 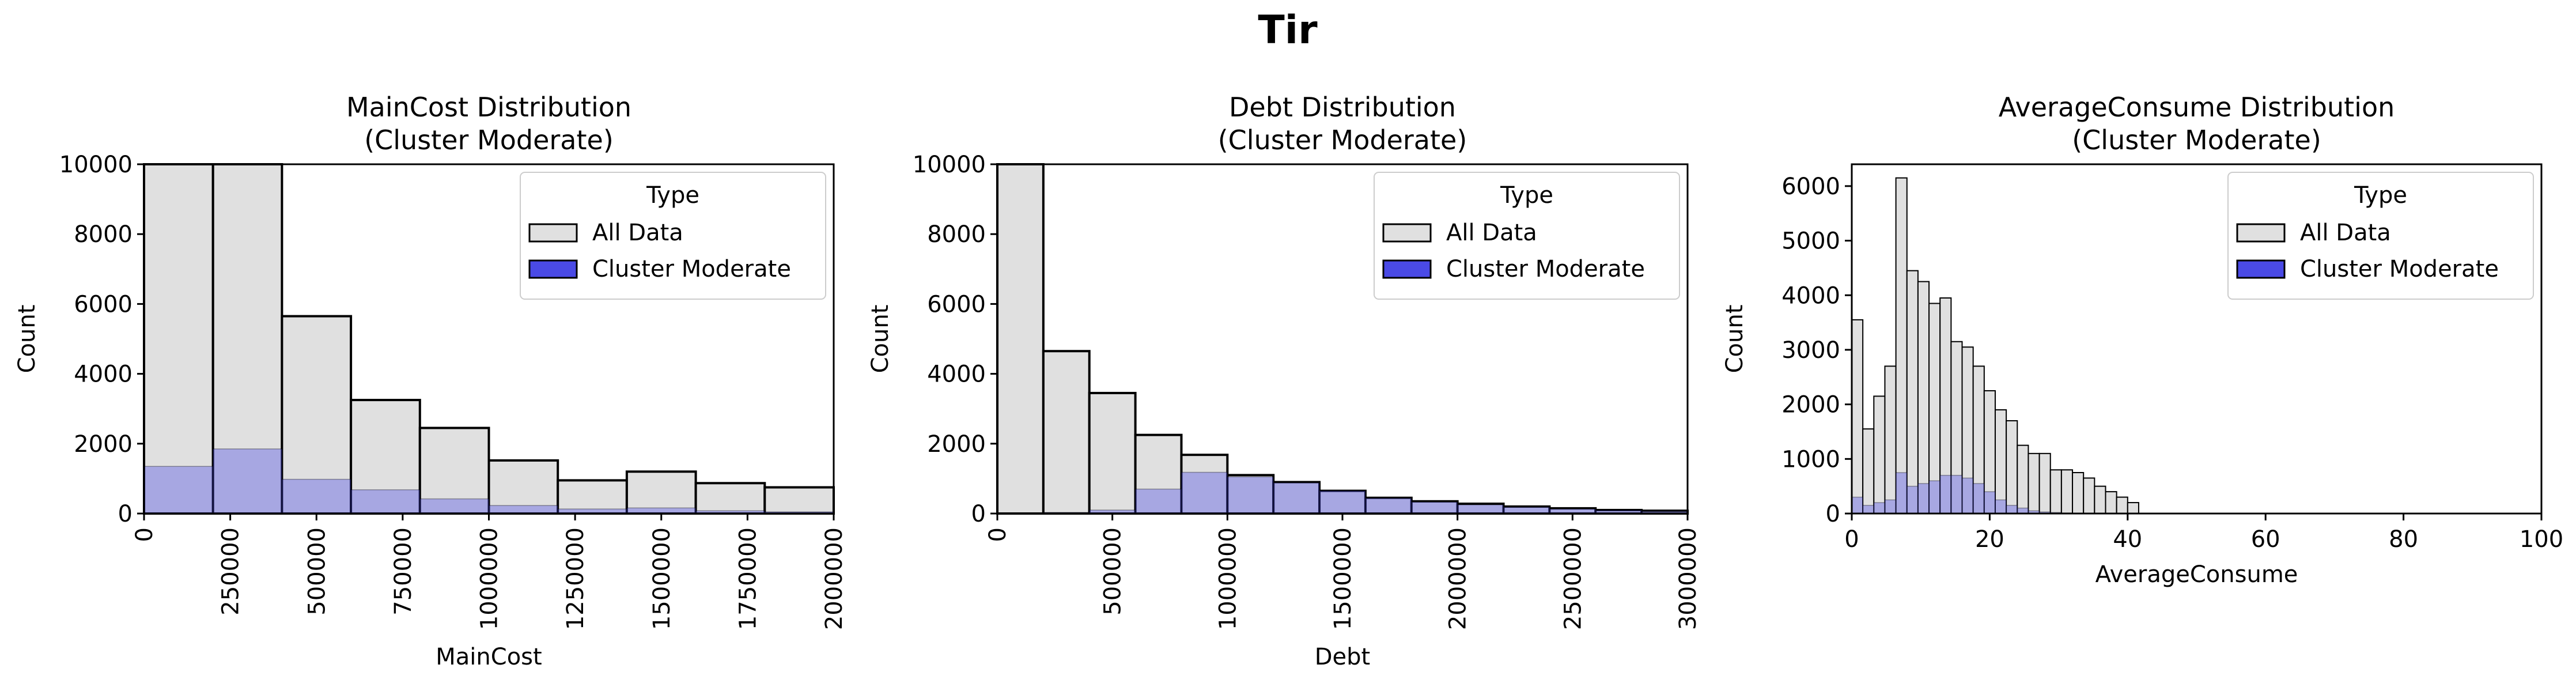 What do you see at coordinates (489, 657) in the screenshot?
I see `x-axis-label: MainCost` at bounding box center [489, 657].